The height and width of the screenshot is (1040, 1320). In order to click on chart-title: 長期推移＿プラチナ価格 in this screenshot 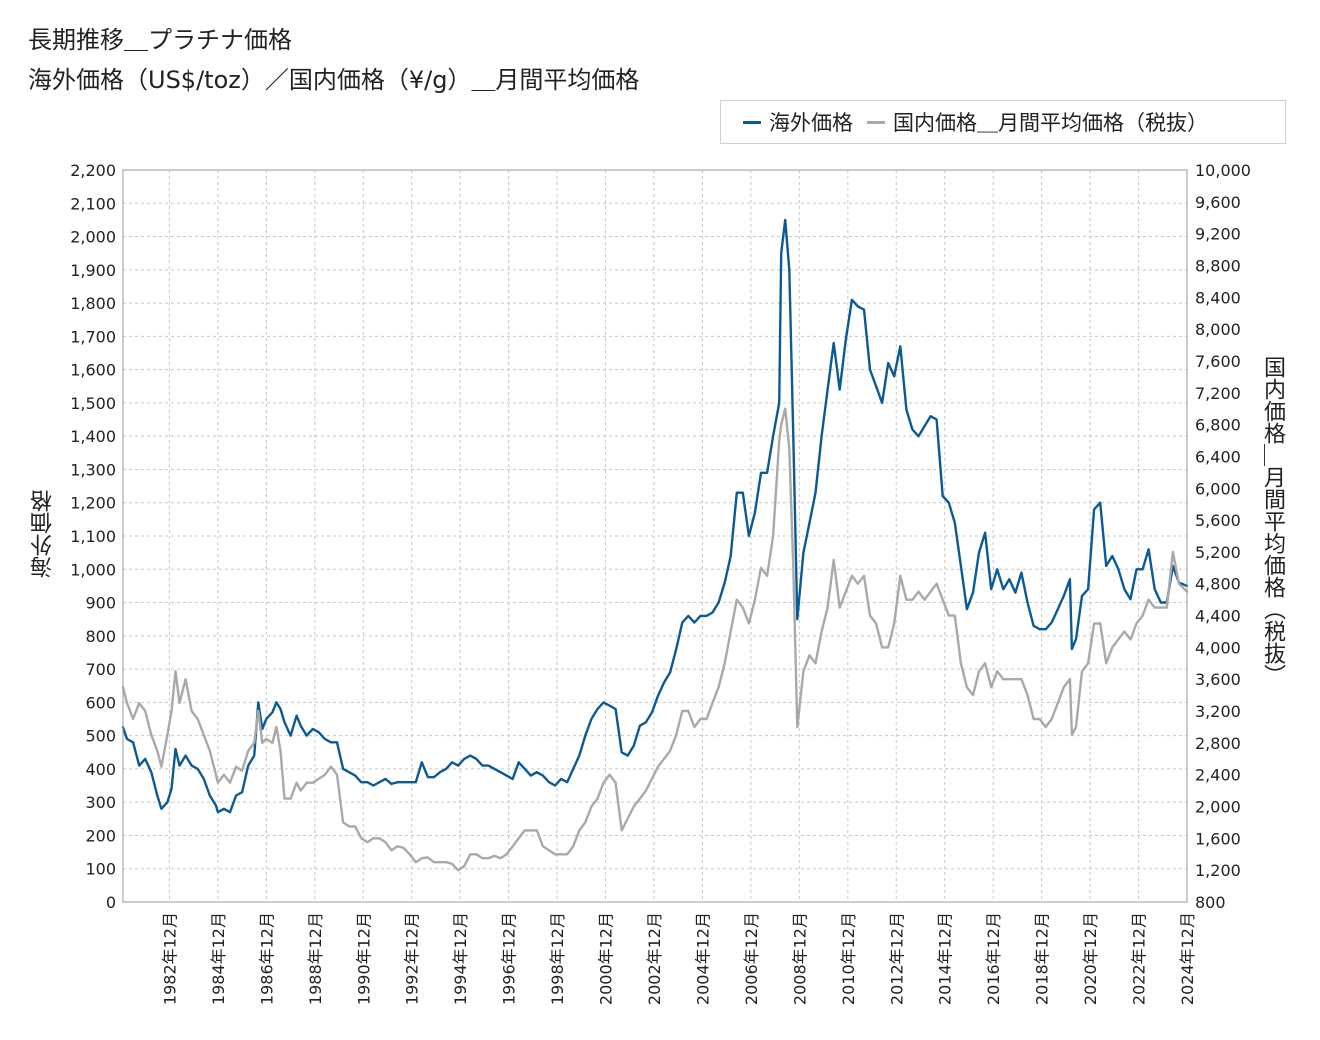, I will do `click(160, 40)`.